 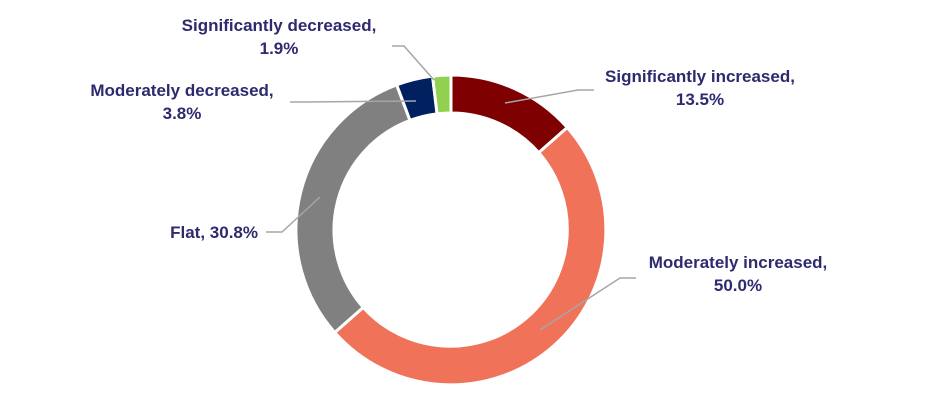 I want to click on data-label-category: Moderately decreased,, so click(x=181, y=90).